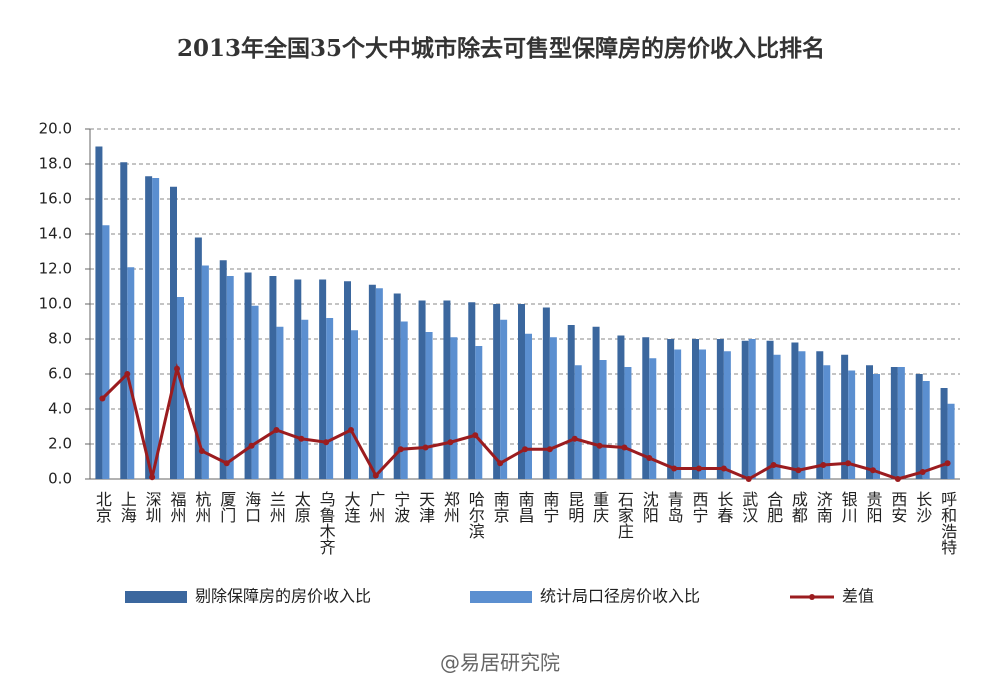 This screenshot has width=1002, height=687. What do you see at coordinates (922, 507) in the screenshot?
I see `x-tick-label: 长沙` at bounding box center [922, 507].